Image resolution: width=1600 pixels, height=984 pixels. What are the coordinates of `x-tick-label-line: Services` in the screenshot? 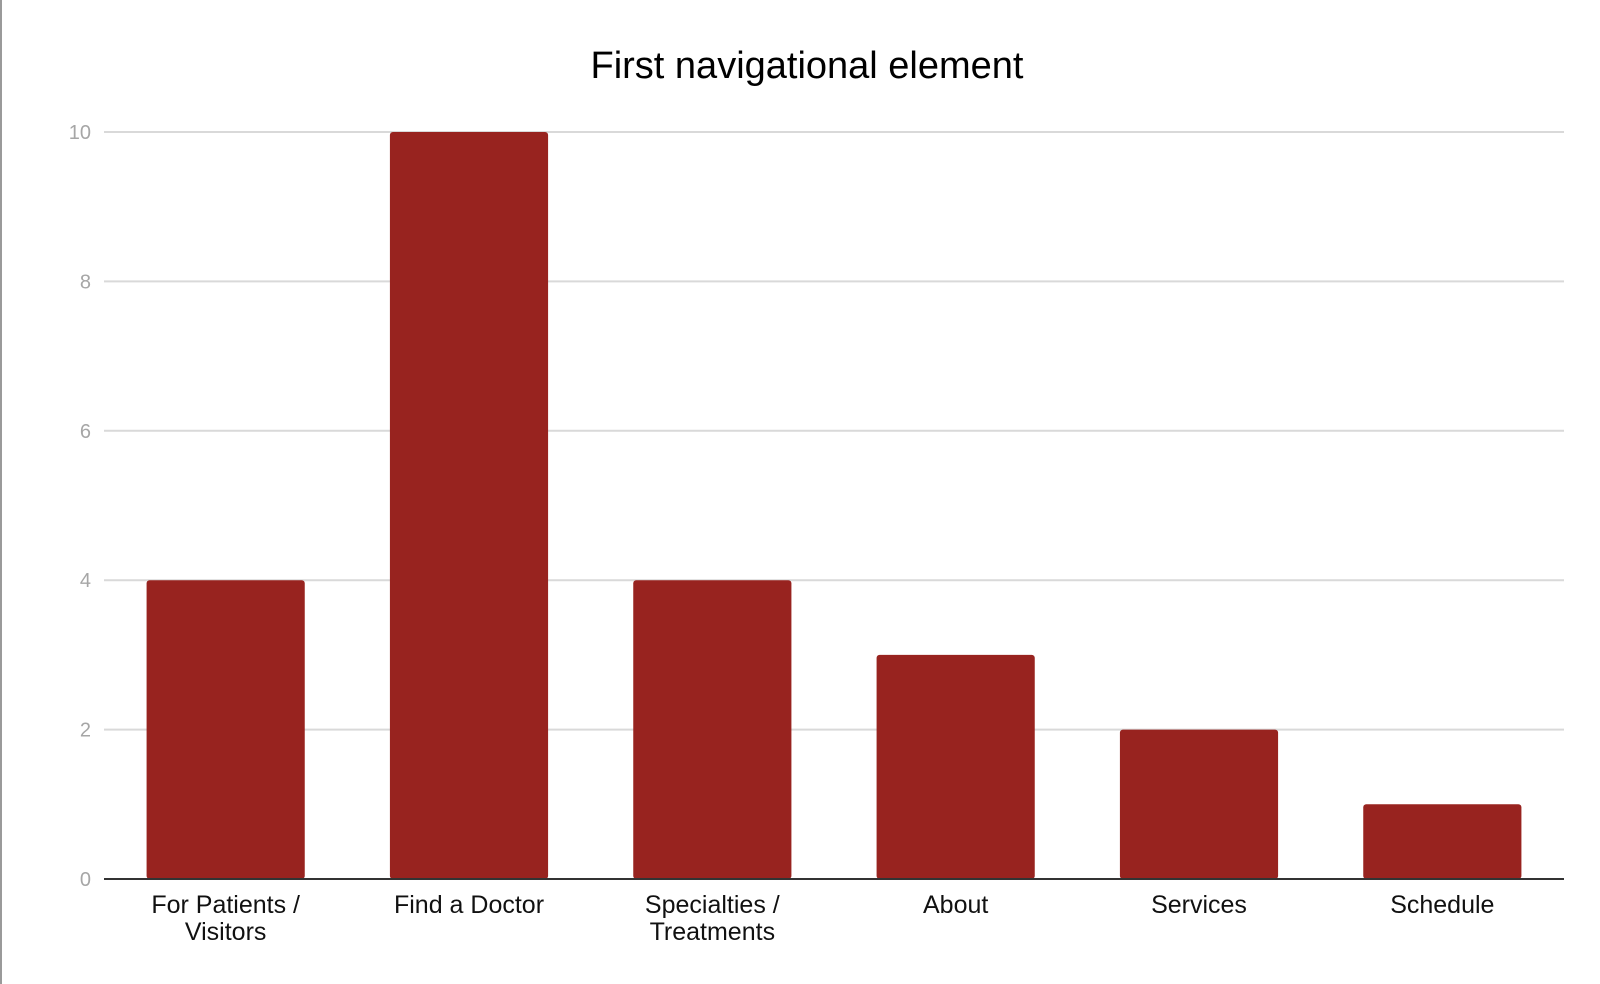 It's located at (1199, 905).